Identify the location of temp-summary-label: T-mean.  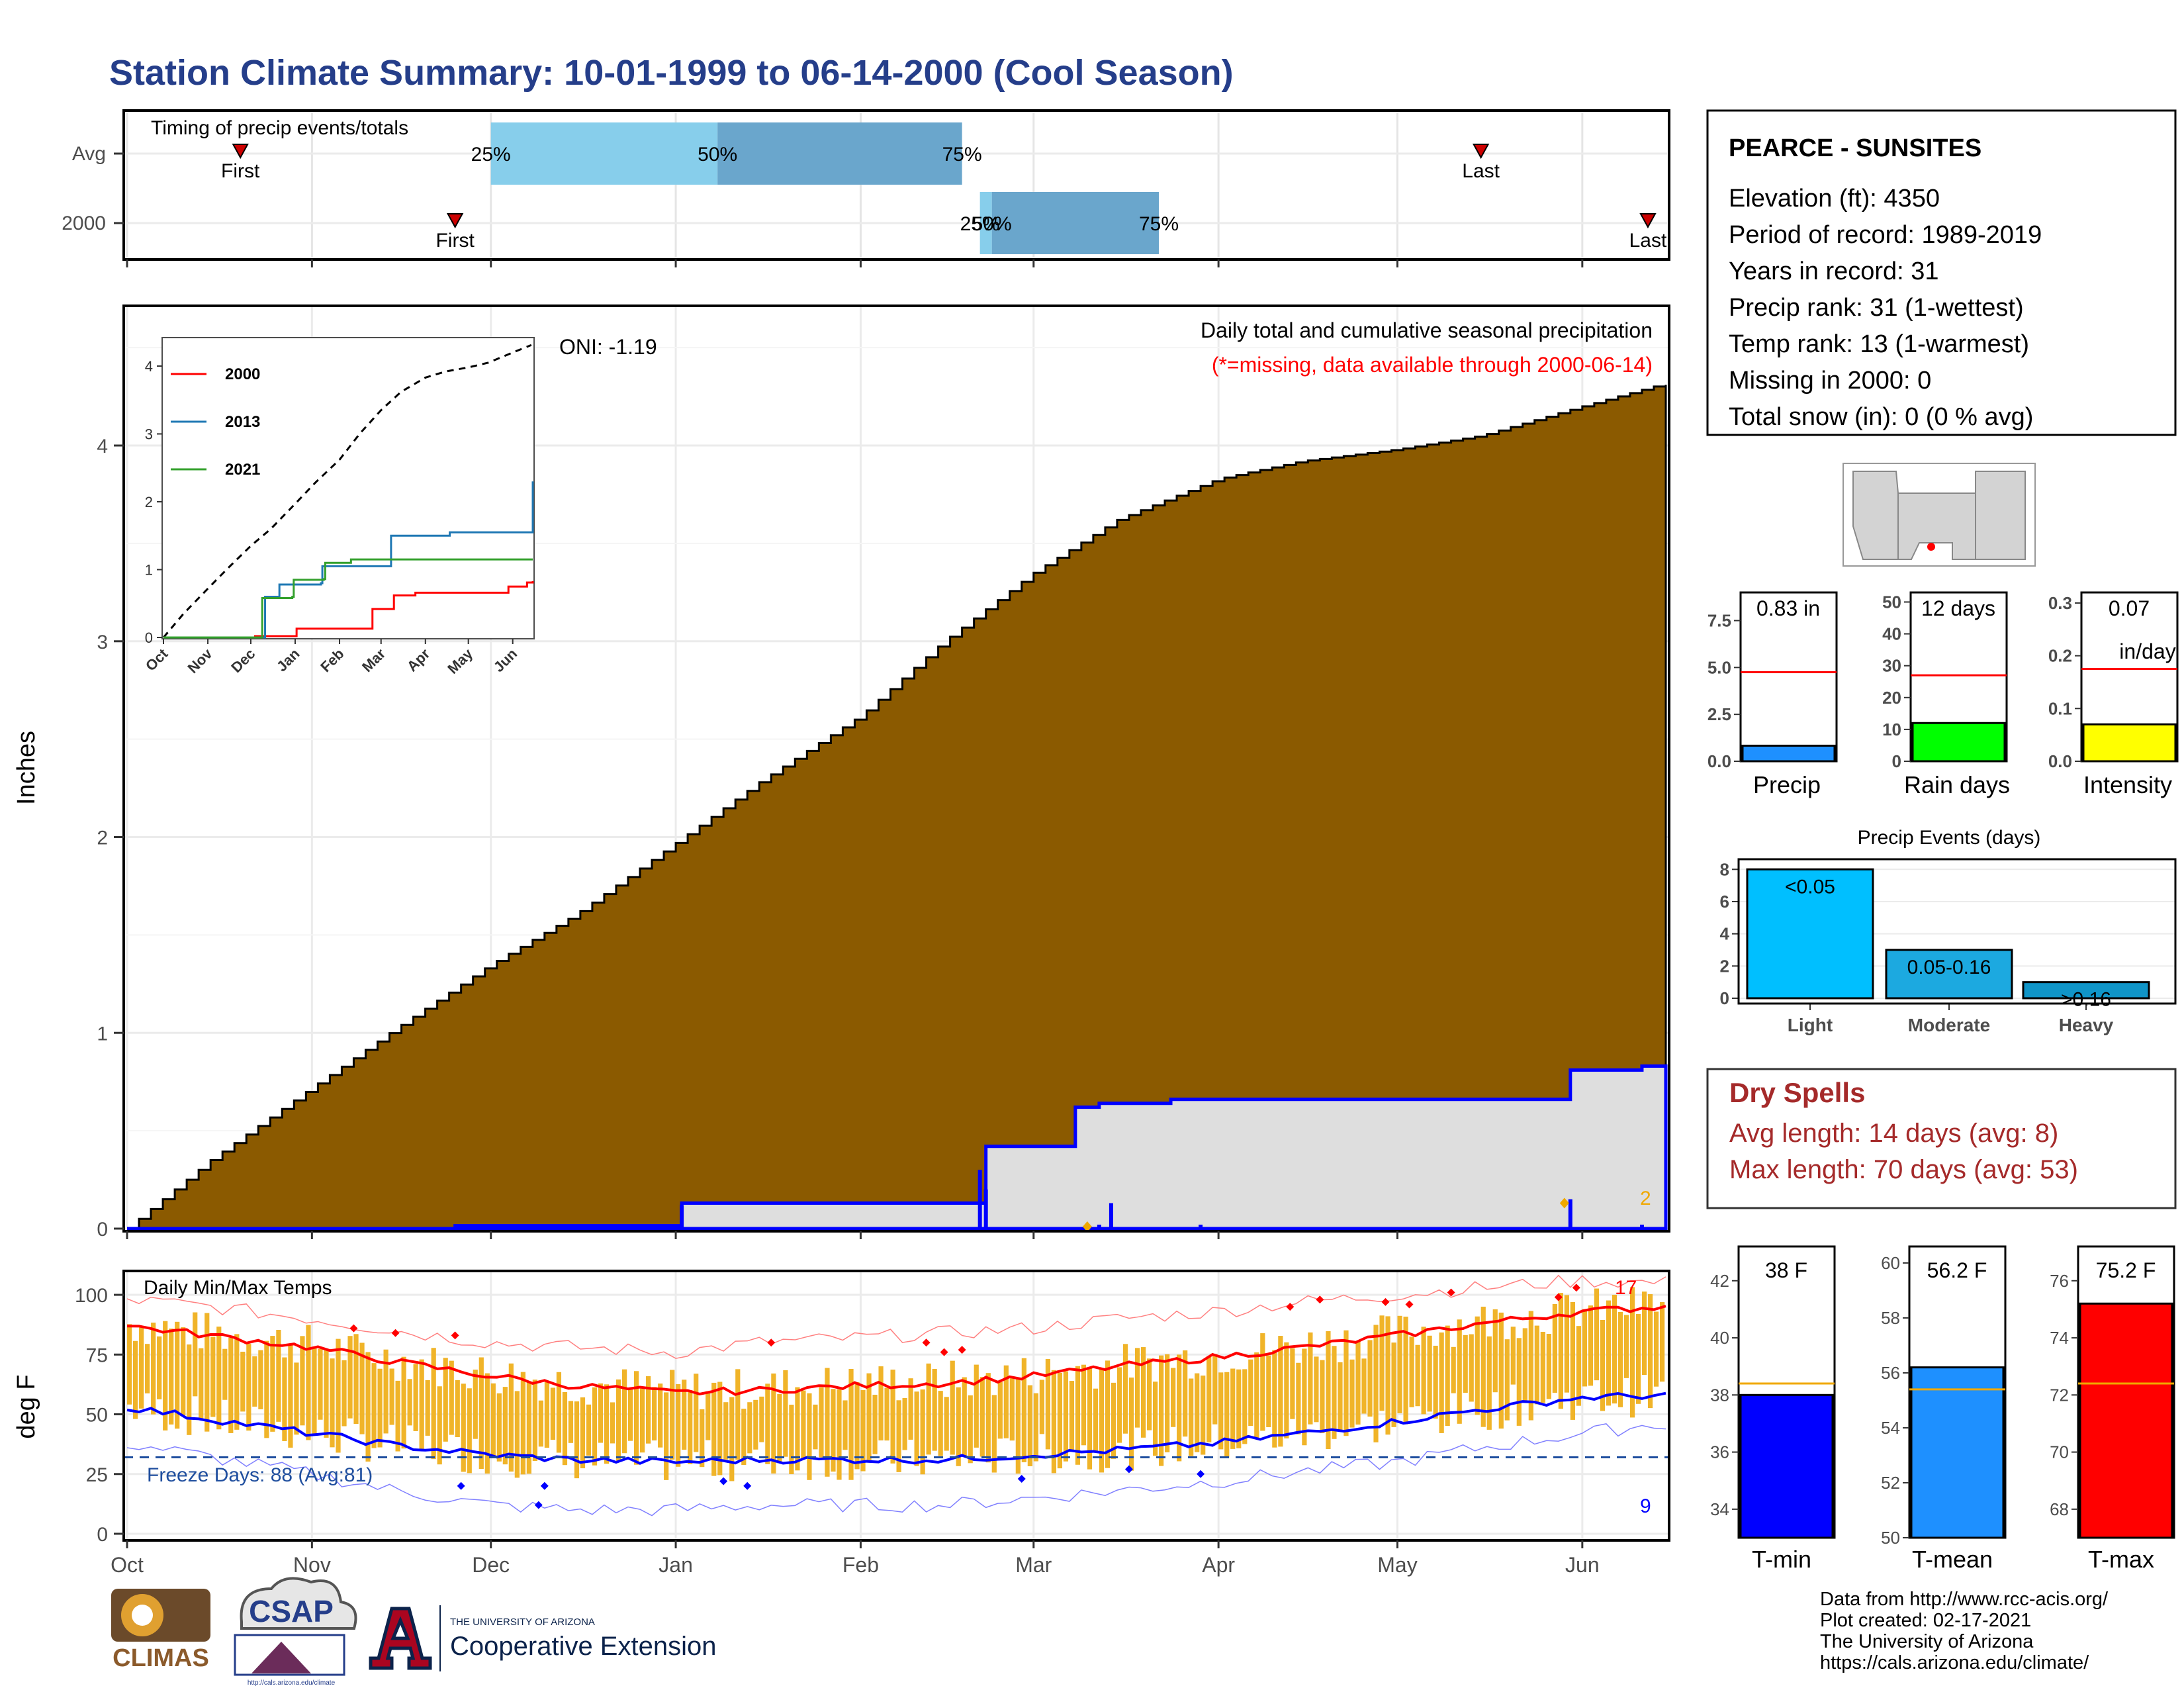
(1952, 1559).